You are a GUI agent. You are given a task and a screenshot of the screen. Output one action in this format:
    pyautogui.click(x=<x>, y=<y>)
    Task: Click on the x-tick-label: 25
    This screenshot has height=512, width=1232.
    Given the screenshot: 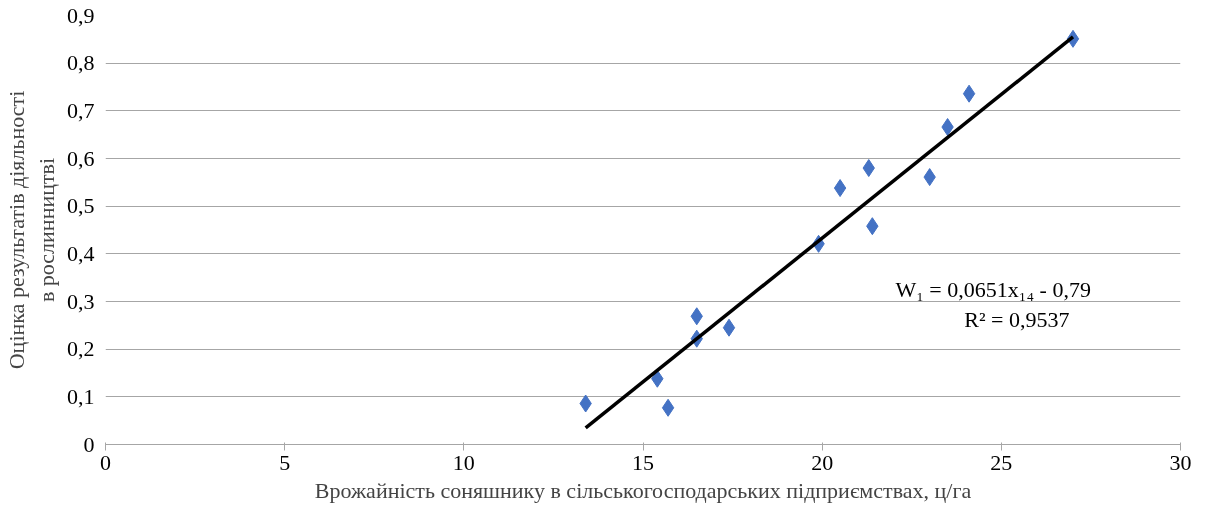 What is the action you would take?
    pyautogui.click(x=1001, y=462)
    